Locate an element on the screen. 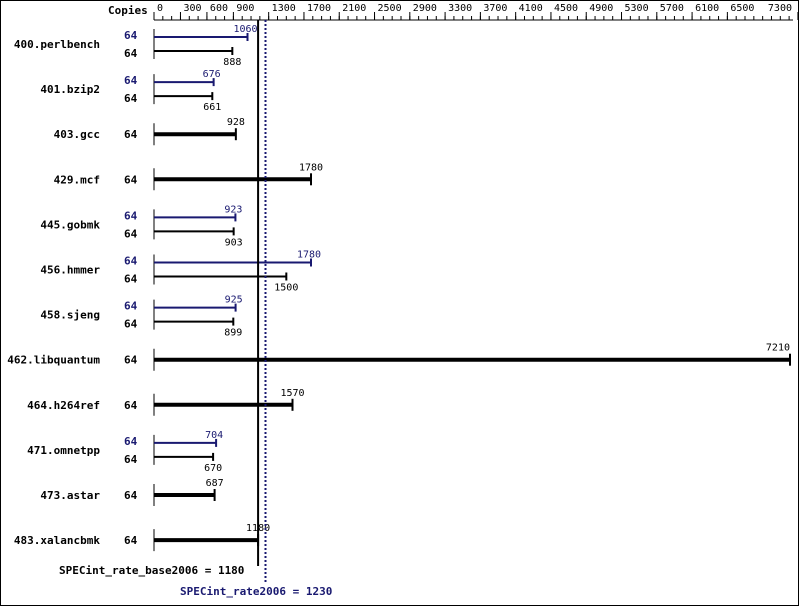  tick-label: 6100 is located at coordinates (707, 8).